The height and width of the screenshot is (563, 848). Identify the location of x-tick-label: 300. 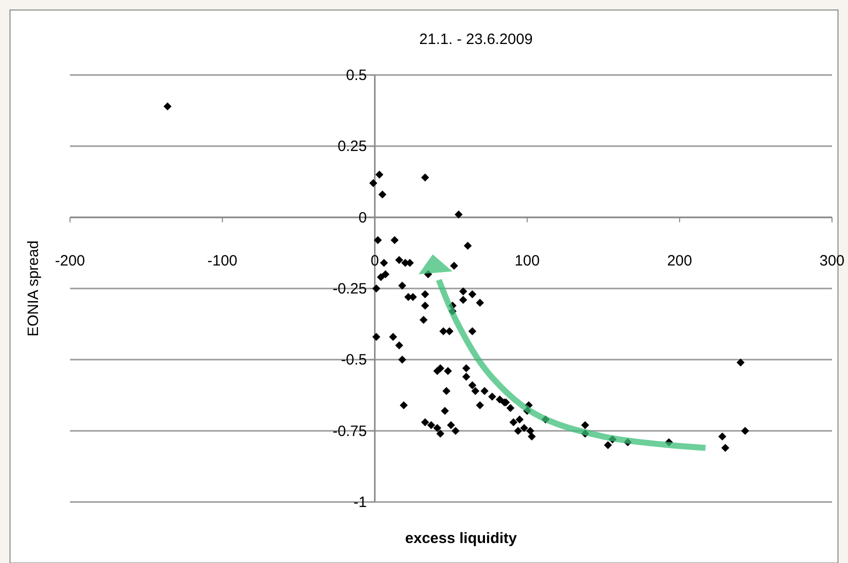
(832, 261).